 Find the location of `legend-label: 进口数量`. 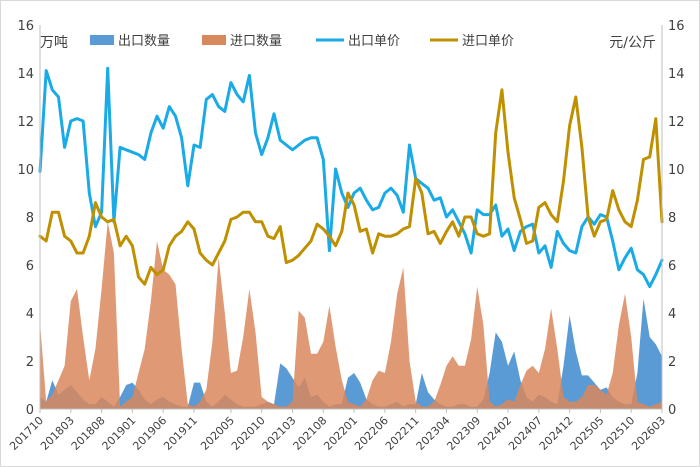

legend-label: 进口数量 is located at coordinates (256, 41).